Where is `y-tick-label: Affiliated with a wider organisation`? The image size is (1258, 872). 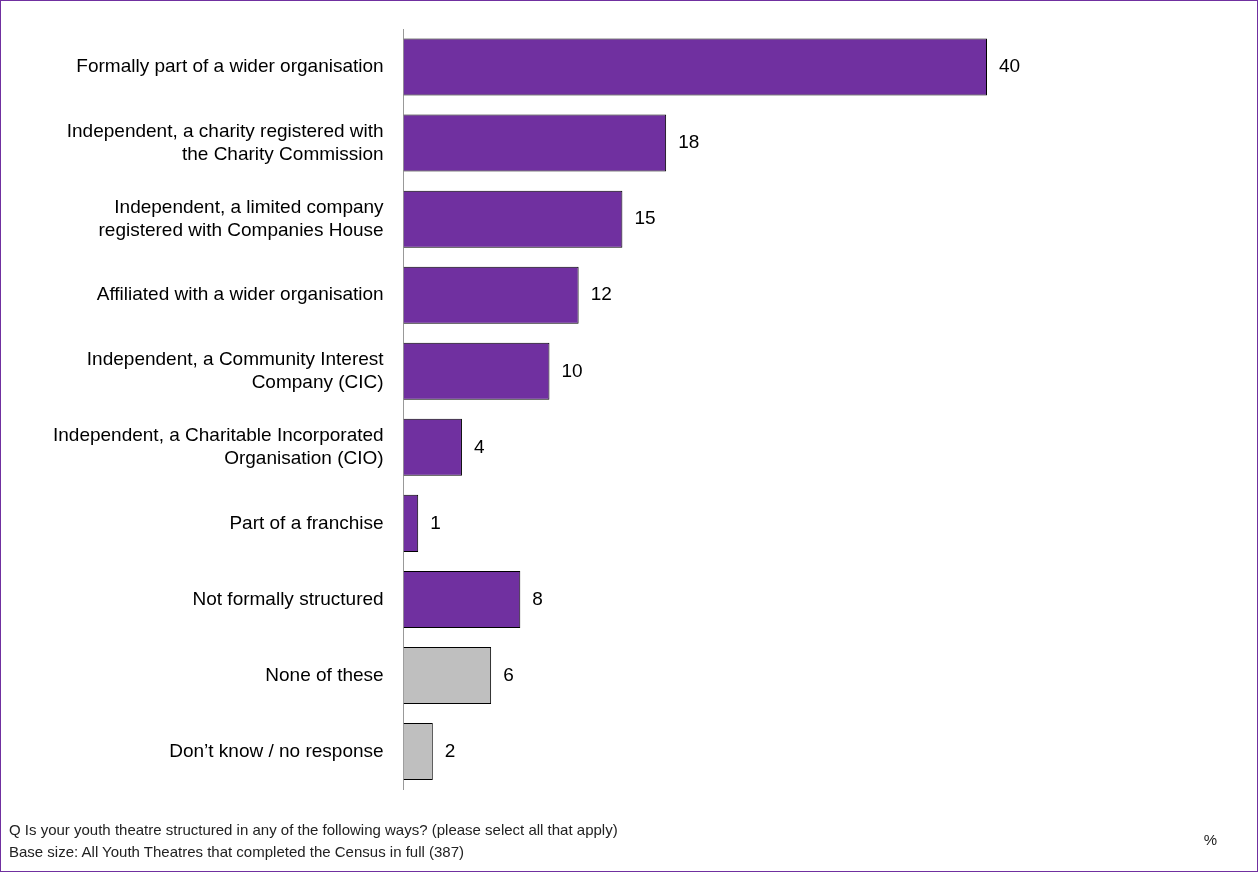
y-tick-label: Affiliated with a wider organisation is located at coordinates (240, 294).